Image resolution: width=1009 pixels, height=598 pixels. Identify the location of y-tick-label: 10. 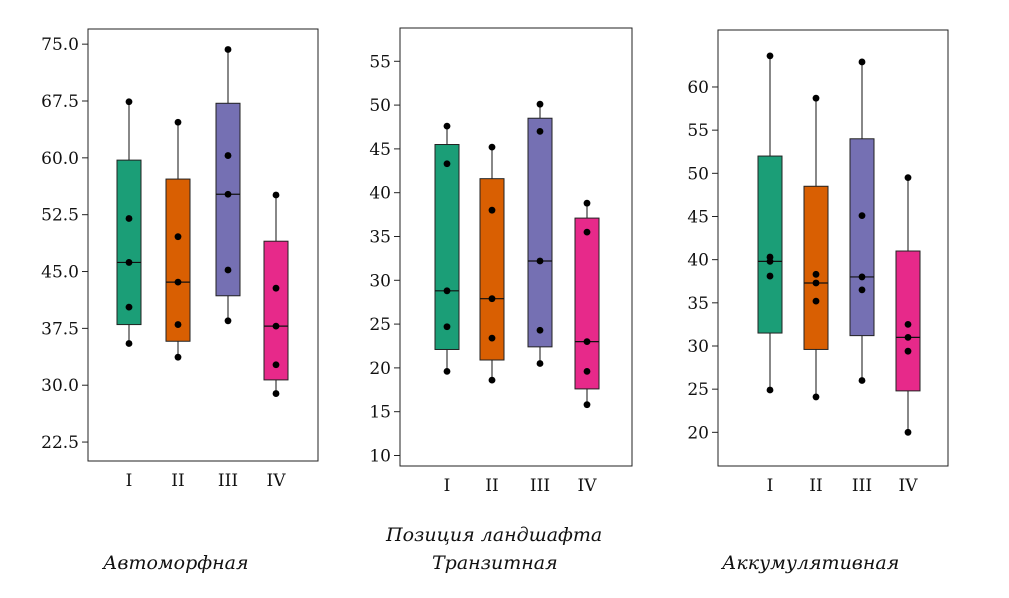
(380, 456).